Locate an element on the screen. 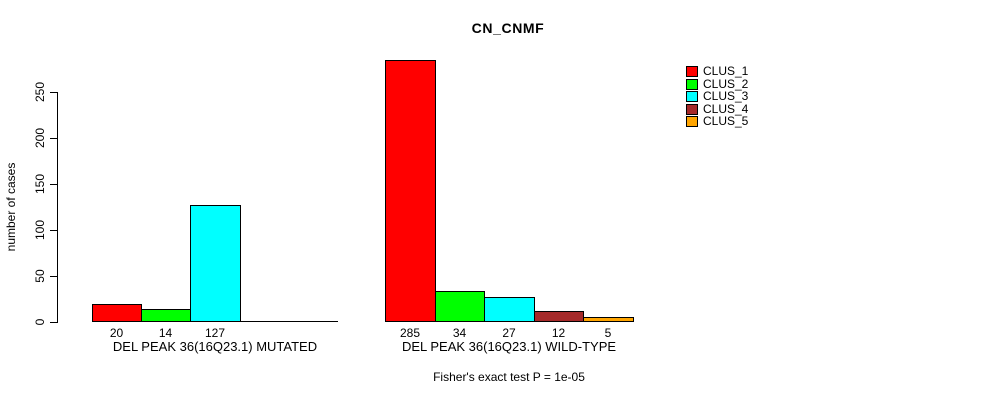  legend-item: CLUS_1 is located at coordinates (731, 71).